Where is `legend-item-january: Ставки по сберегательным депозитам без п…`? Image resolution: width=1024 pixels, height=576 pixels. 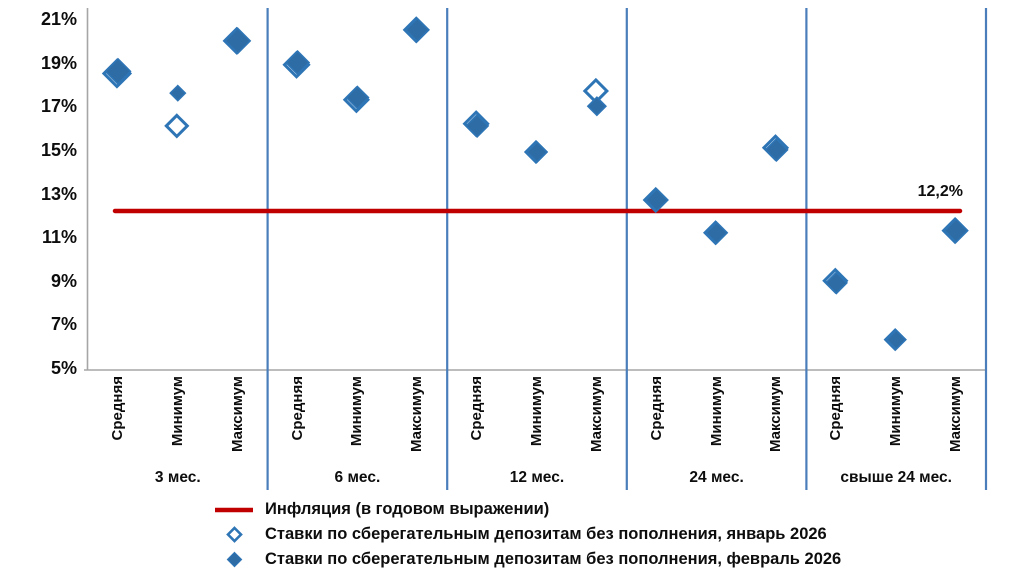 legend-item-january: Ставки по сберегательным депозитам без п… is located at coordinates (526, 534).